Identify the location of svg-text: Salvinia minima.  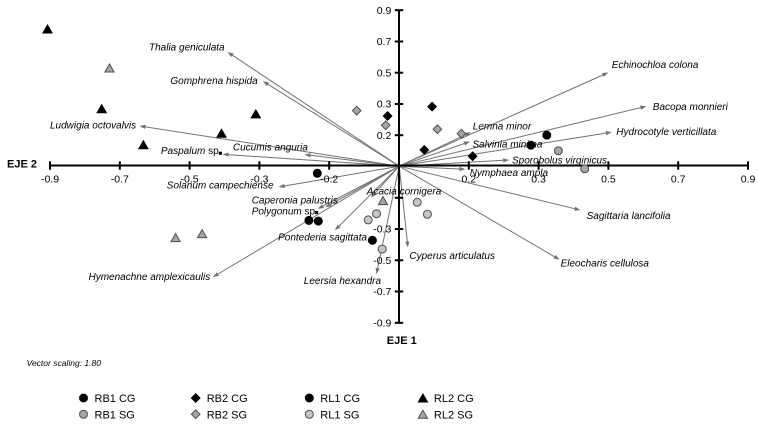
(507, 145).